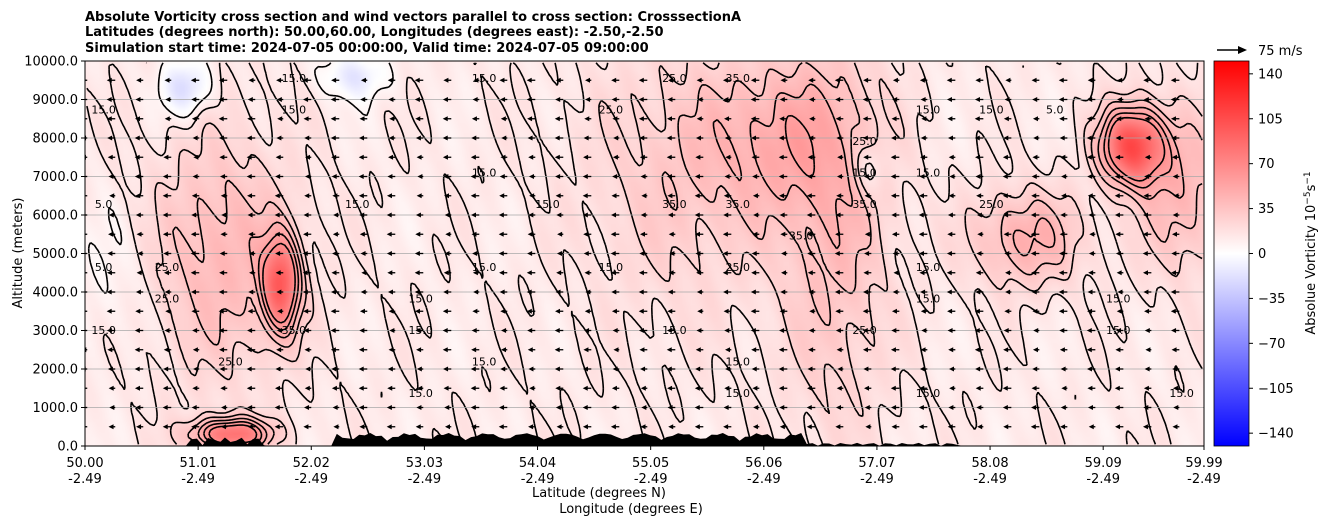  I want to click on y-tick-label: 4000.0, so click(56, 293).